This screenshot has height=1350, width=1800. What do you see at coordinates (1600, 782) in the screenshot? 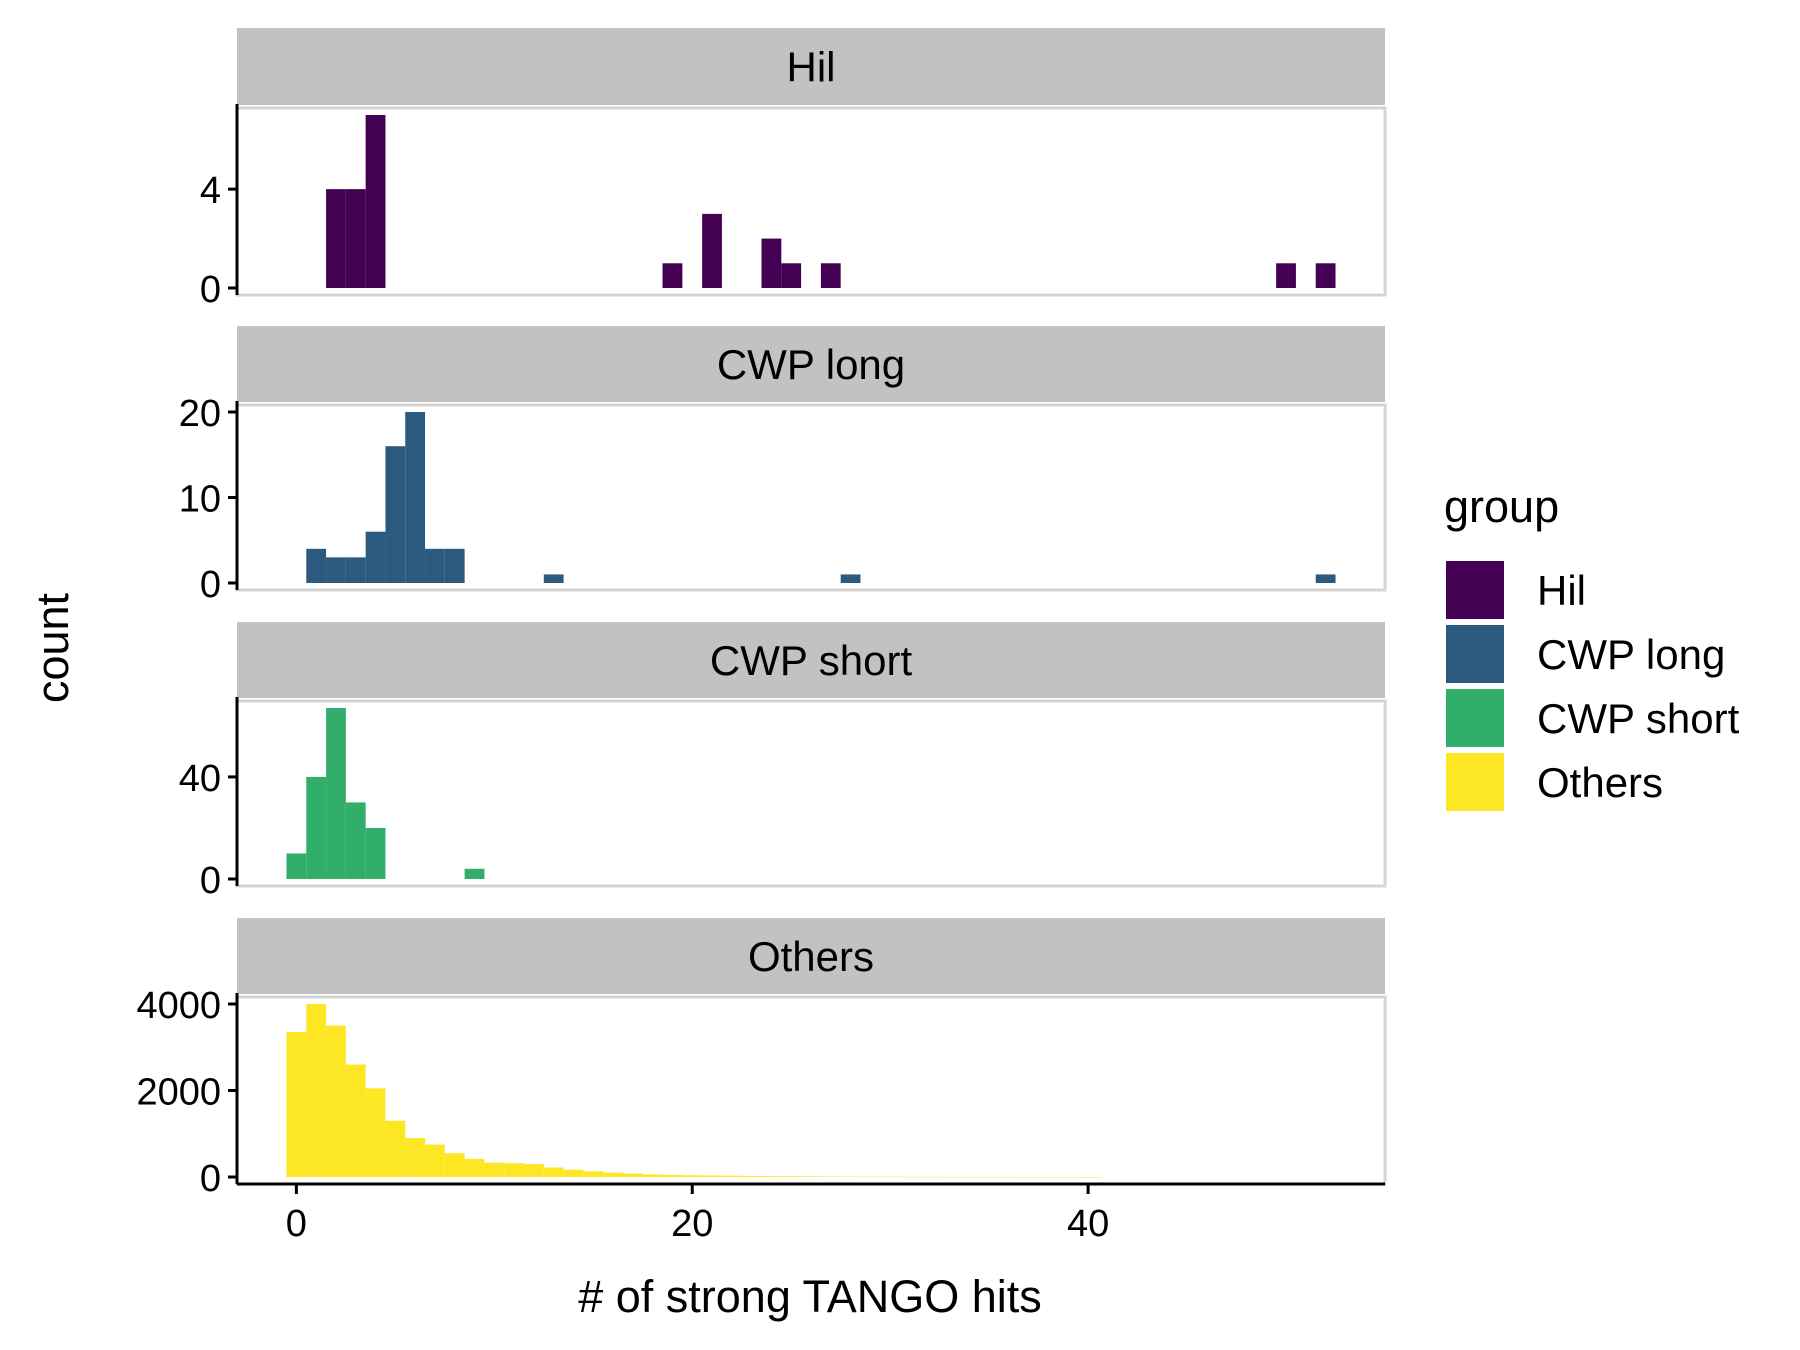
I see `legend-label: Others` at bounding box center [1600, 782].